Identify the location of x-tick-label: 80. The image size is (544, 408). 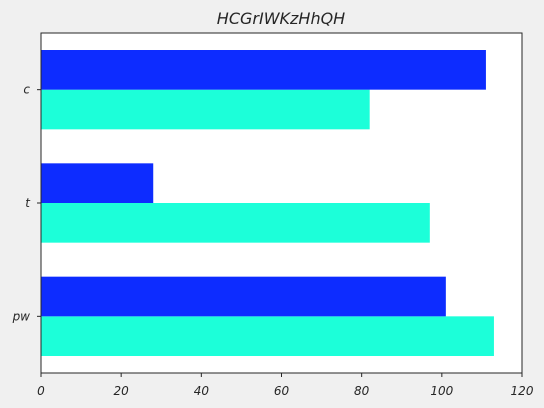
(362, 391).